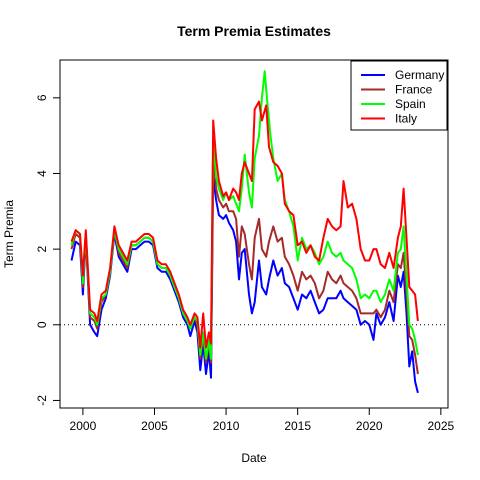  What do you see at coordinates (262, 420) in the screenshot?
I see `x-axis: 2000 2005 2010 2015 2020 2025` at bounding box center [262, 420].